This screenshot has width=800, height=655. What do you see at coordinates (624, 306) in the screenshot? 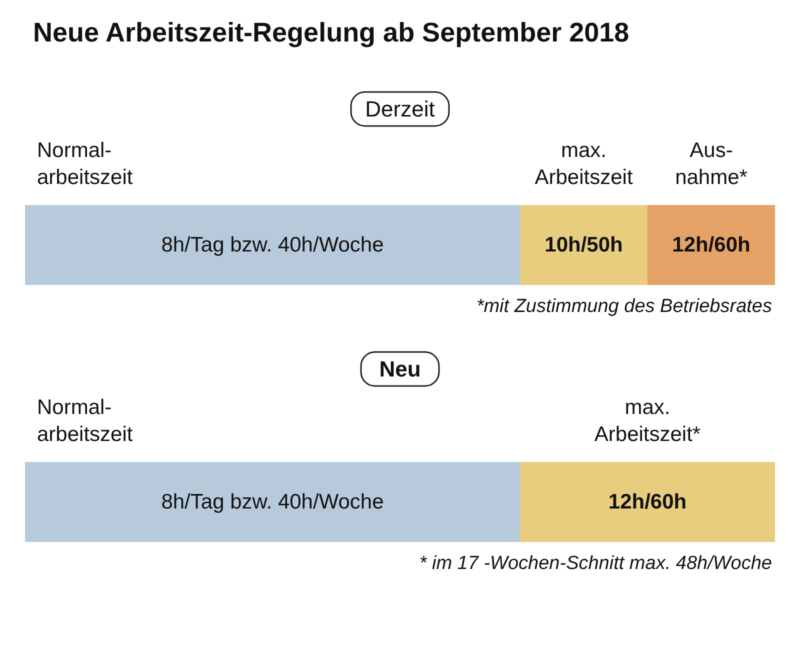
I see `text: *mit Zustimmung des Betriebsrates` at bounding box center [624, 306].